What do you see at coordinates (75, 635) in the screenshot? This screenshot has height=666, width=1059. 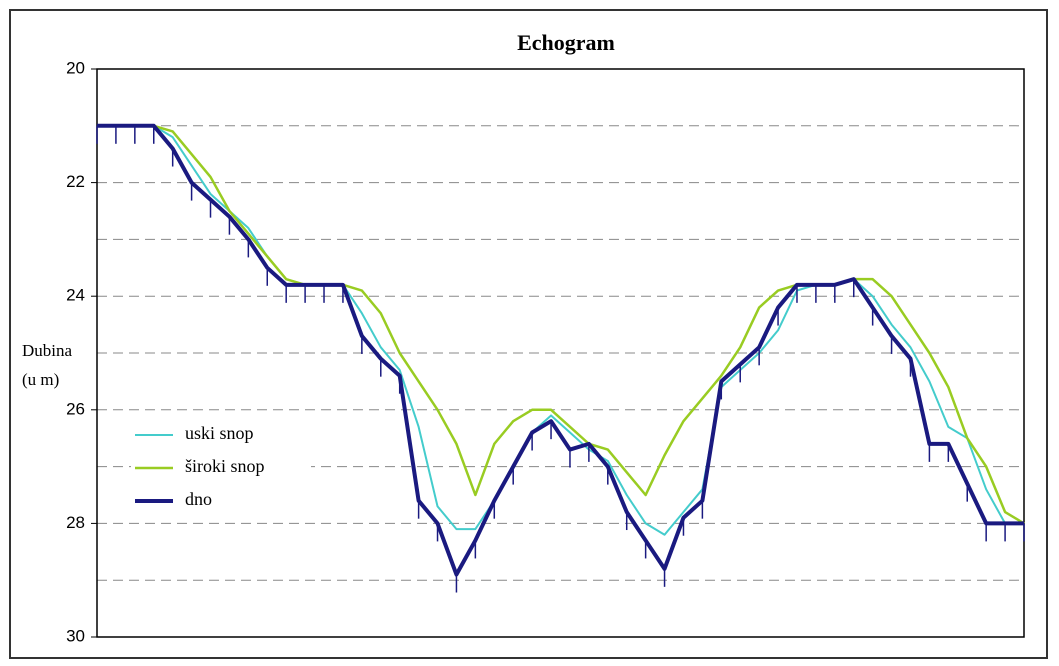 I see `y-tick-label: 30` at bounding box center [75, 635].